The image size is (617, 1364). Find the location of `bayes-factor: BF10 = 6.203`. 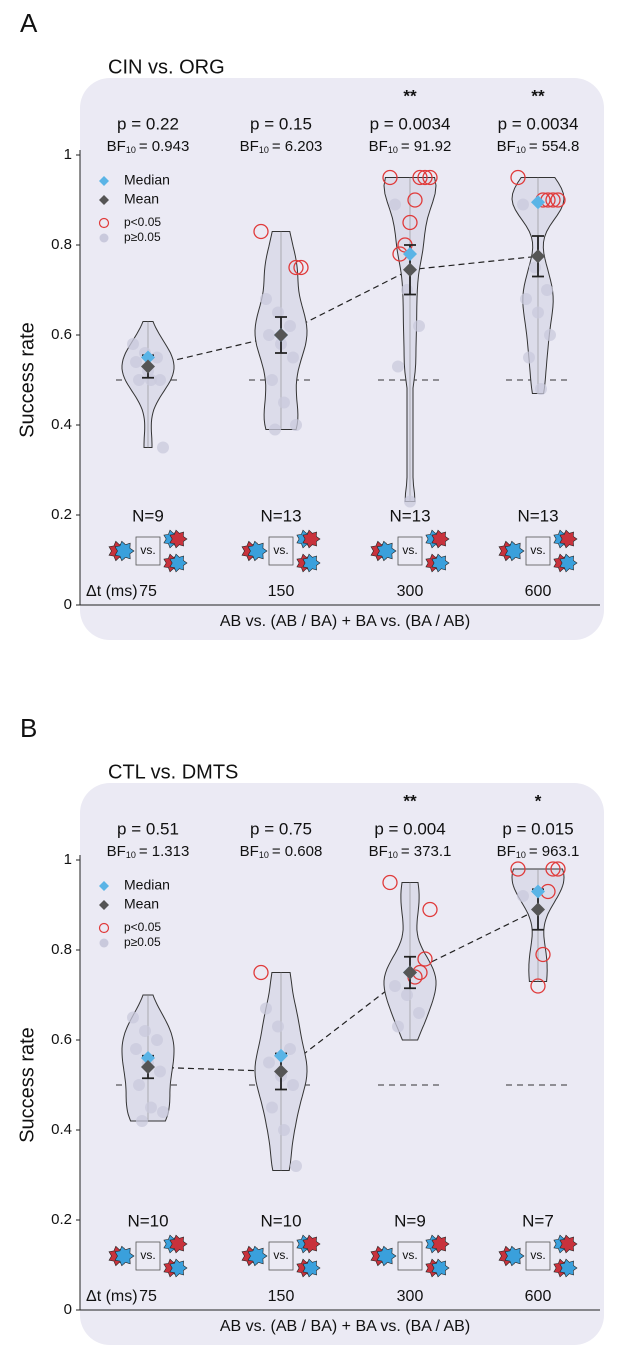

bayes-factor: BF10 = 6.203 is located at coordinates (281, 146).